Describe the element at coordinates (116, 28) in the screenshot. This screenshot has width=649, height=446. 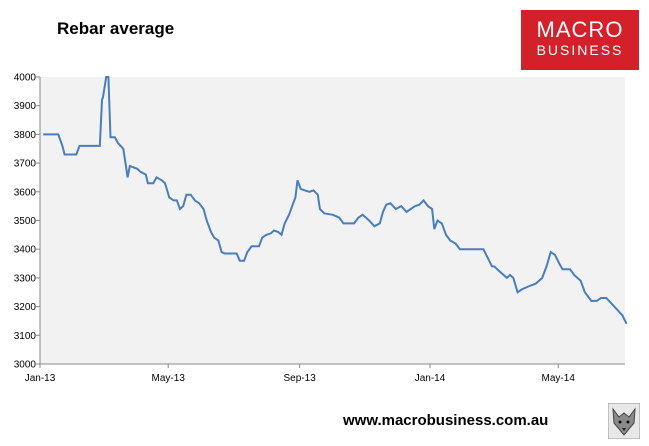
I see `chart-title: Rebar average` at that location.